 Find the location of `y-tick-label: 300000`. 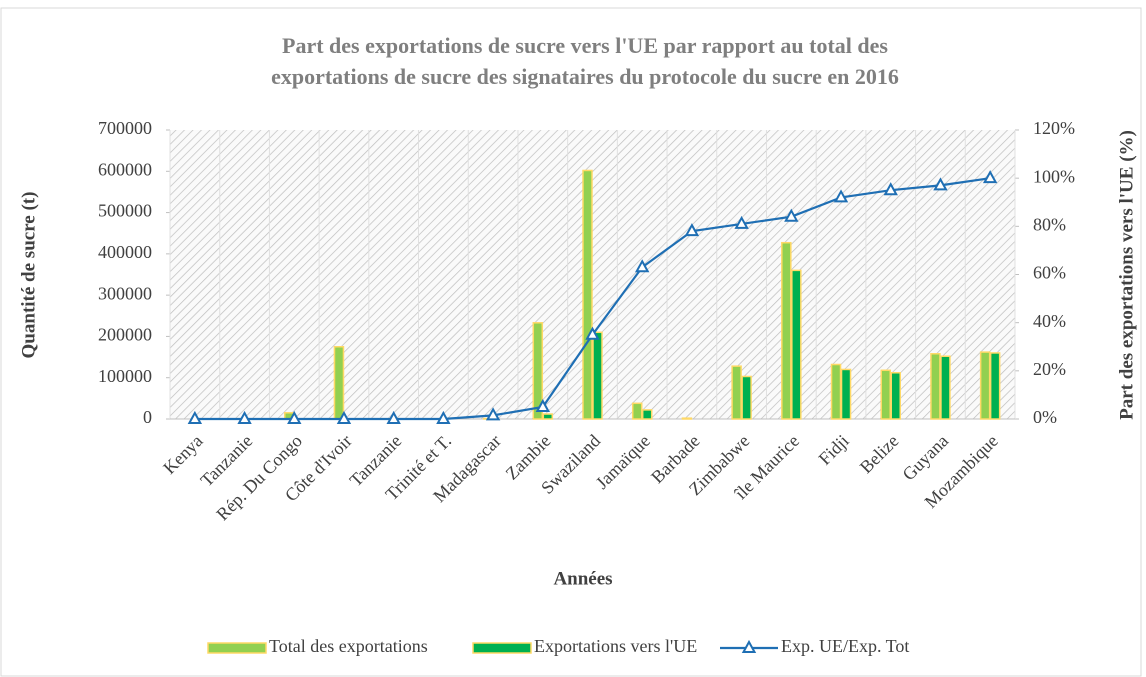

y-tick-label: 300000 is located at coordinates (125, 293).